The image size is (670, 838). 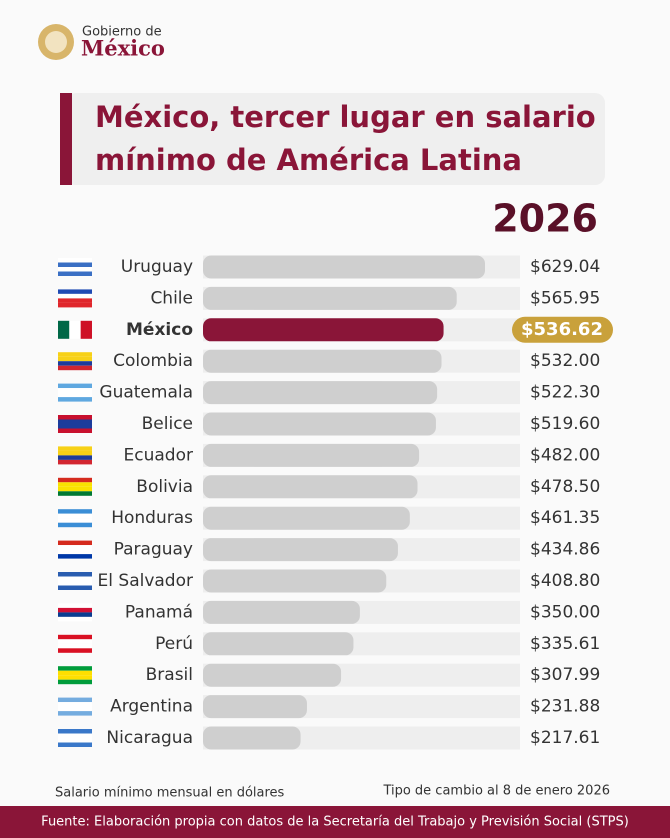 What do you see at coordinates (153, 550) in the screenshot?
I see `category-label: Paraguay` at bounding box center [153, 550].